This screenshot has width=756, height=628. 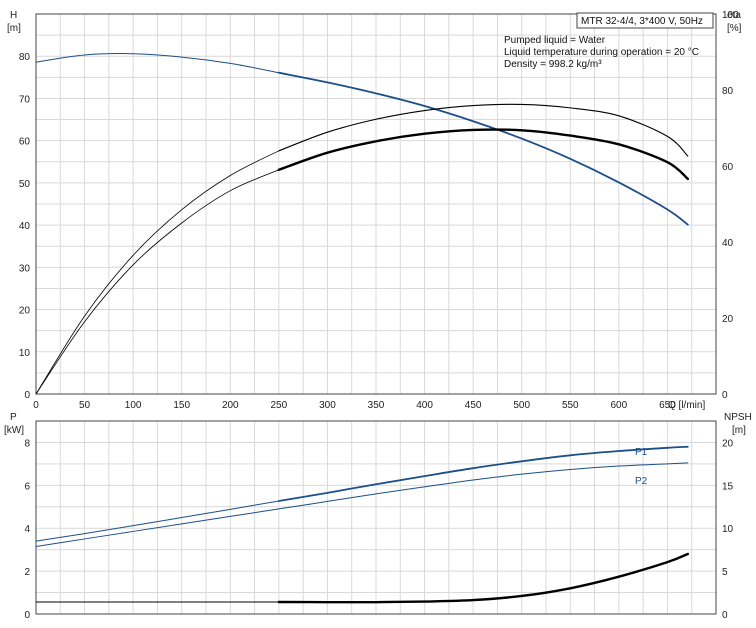 I want to click on top-right-axis-label-2: [%], so click(x=734, y=28).